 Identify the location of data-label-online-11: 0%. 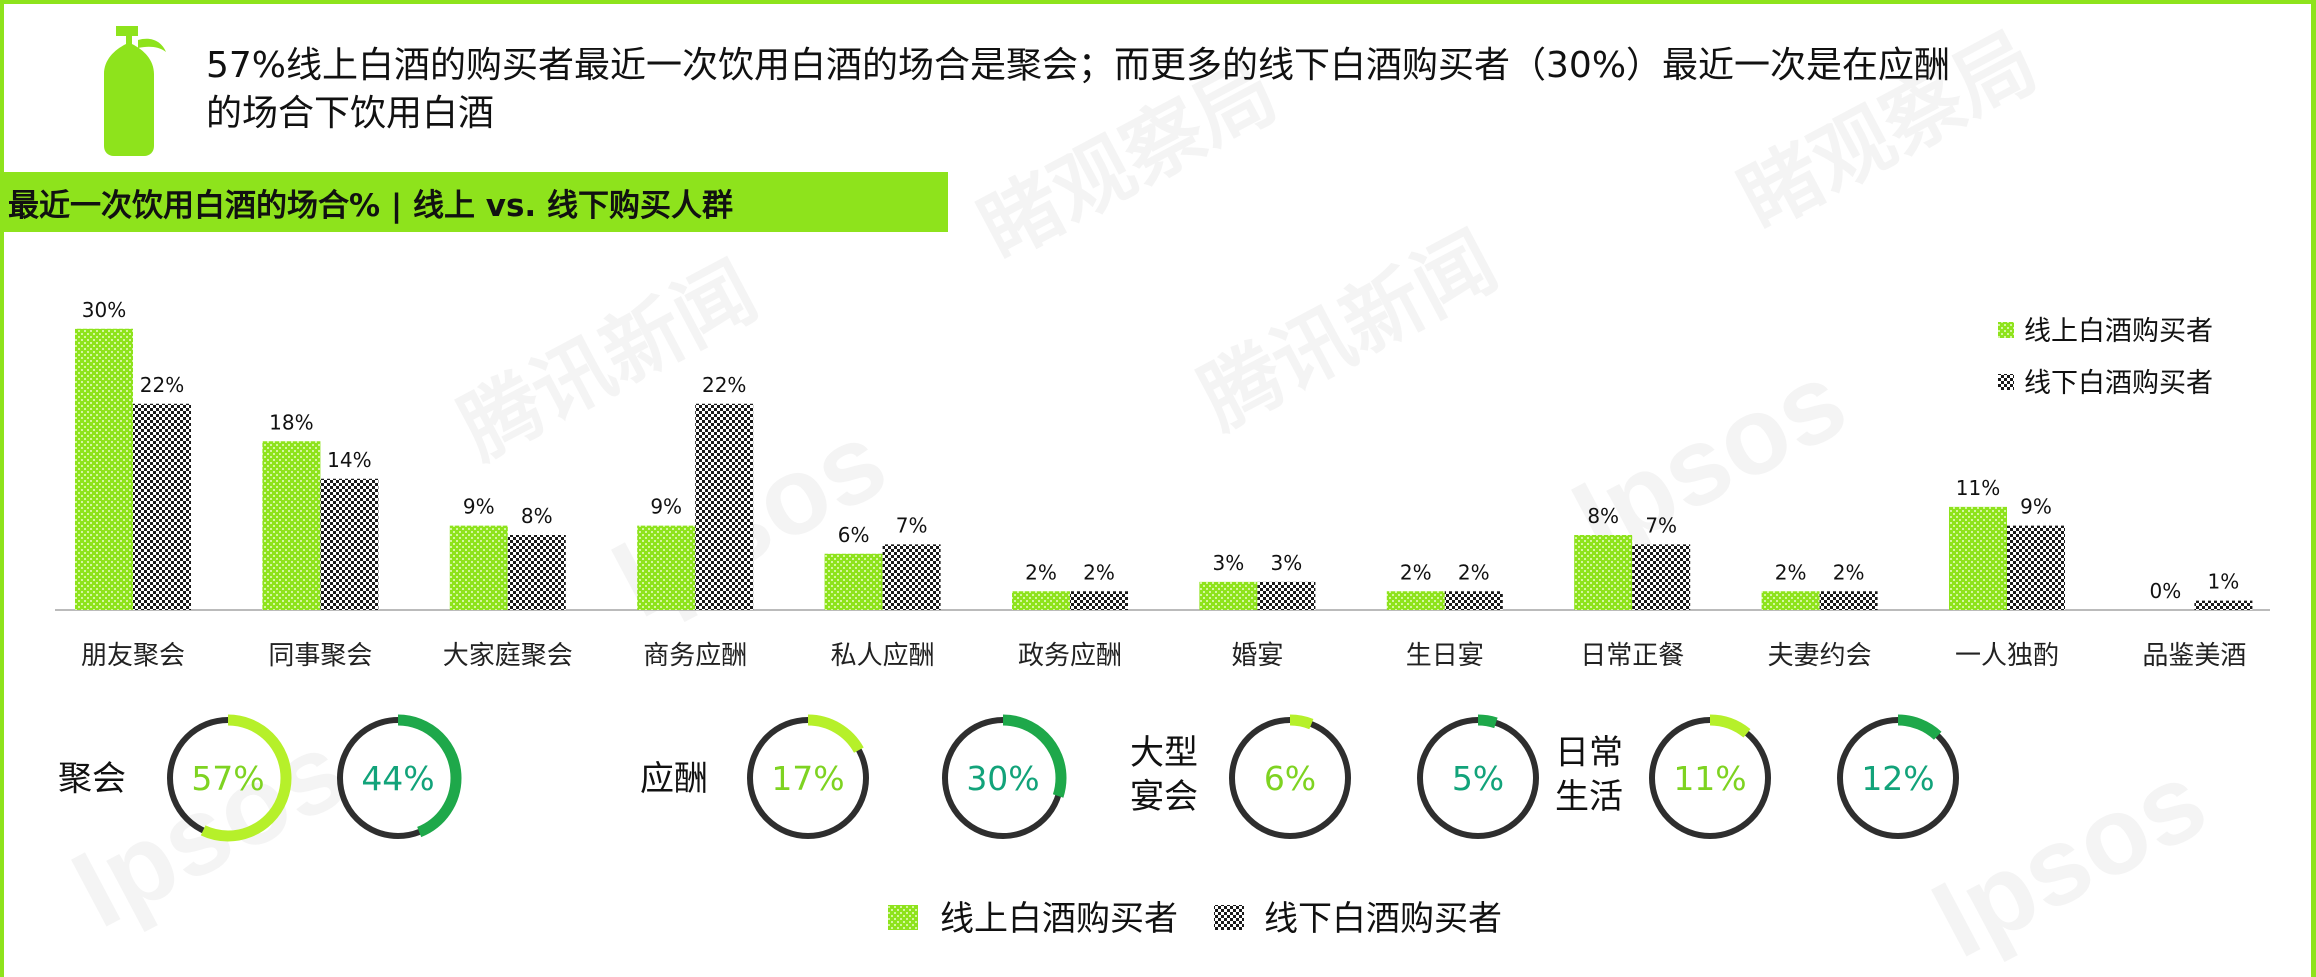
(2166, 591).